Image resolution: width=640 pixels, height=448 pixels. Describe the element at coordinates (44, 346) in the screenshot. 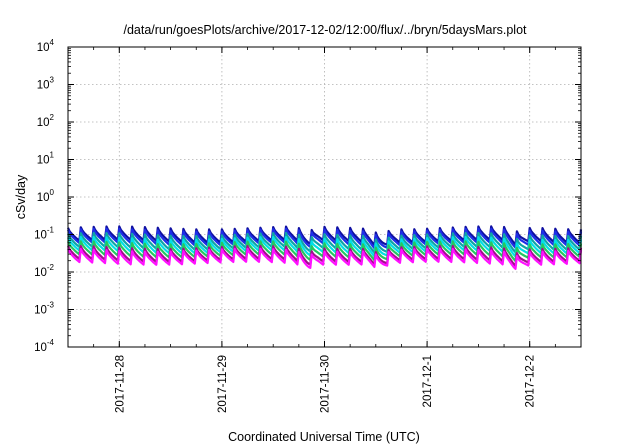

I see `y-tick-label: 10⁻⁴` at that location.